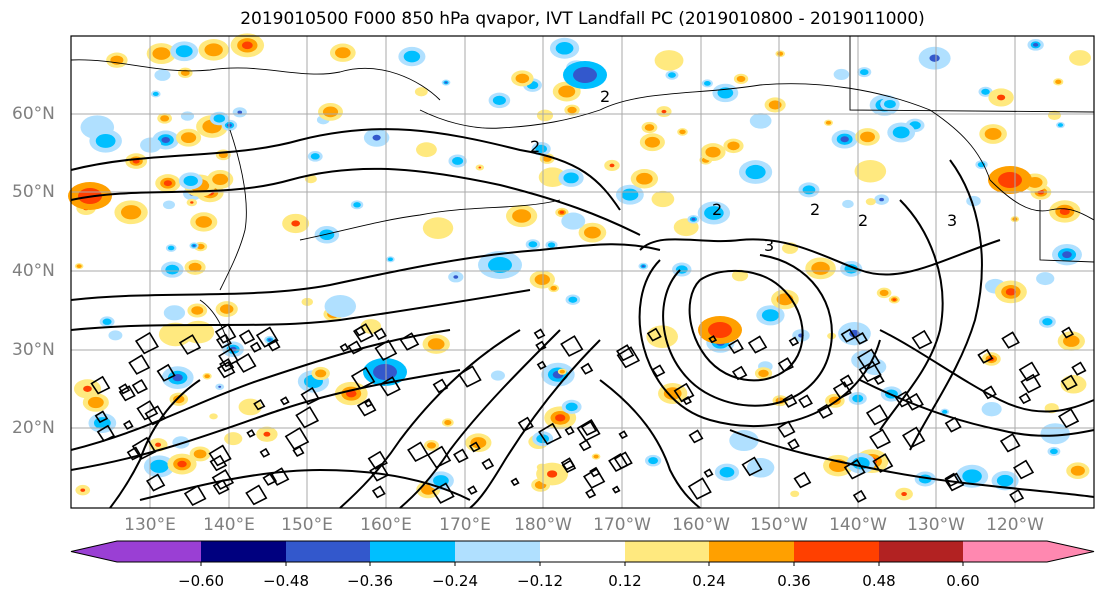  Describe the element at coordinates (858, 525) in the screenshot. I see `lon-label: 140°W` at that location.